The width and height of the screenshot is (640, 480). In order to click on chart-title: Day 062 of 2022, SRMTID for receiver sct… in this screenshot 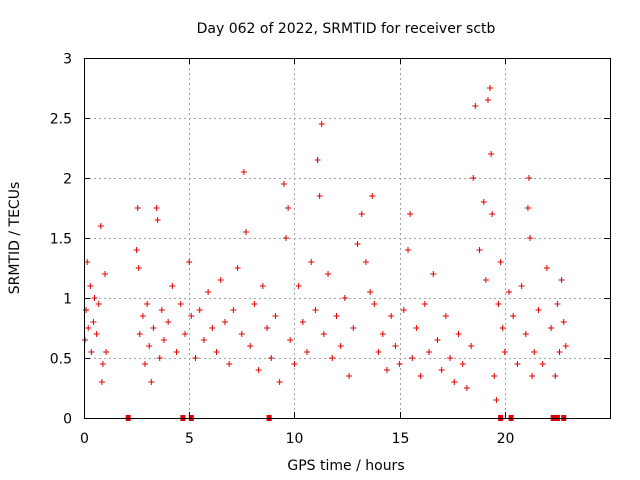, I will do `click(346, 29)`.